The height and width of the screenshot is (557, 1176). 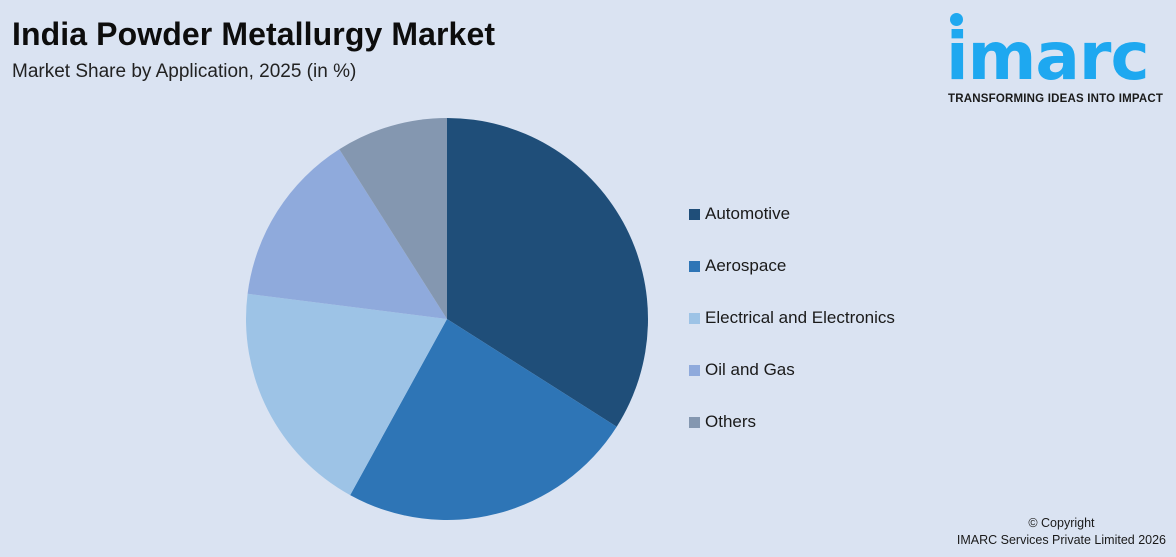 I want to click on copyright-company: IMARC Services Private Limited 2026, so click(x=1061, y=540).